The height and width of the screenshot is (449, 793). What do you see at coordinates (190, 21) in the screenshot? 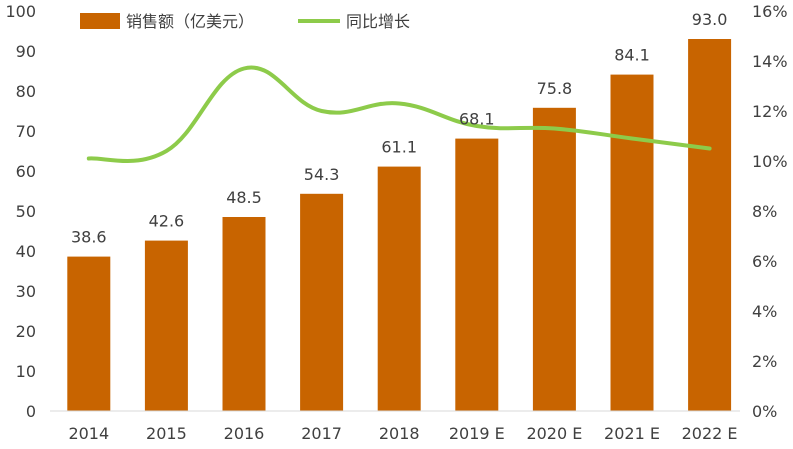
I see `legend-label-sales: 销售额（亿美元）` at bounding box center [190, 21].